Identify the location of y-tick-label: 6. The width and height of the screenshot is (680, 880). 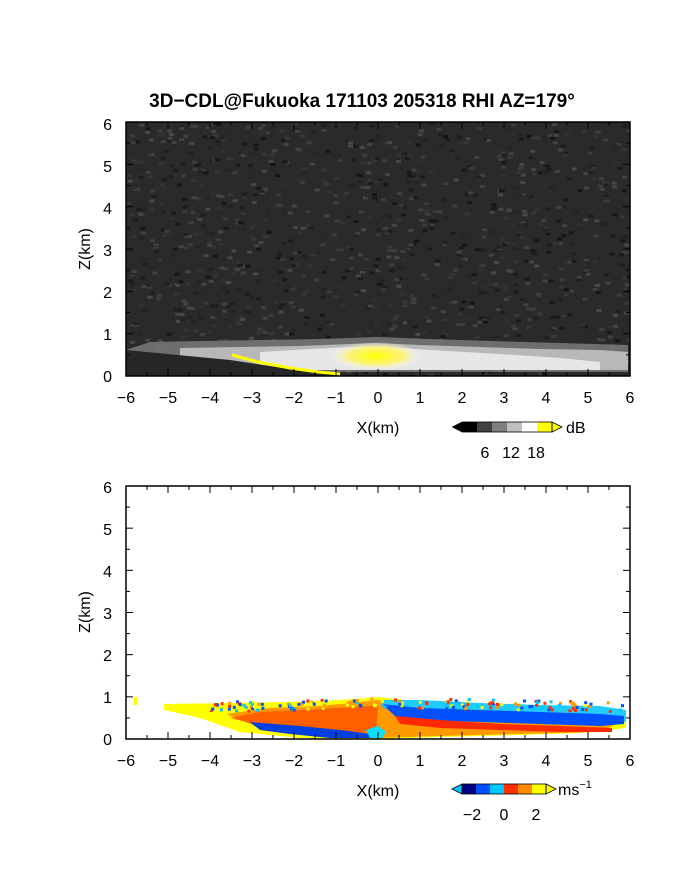
(107, 488).